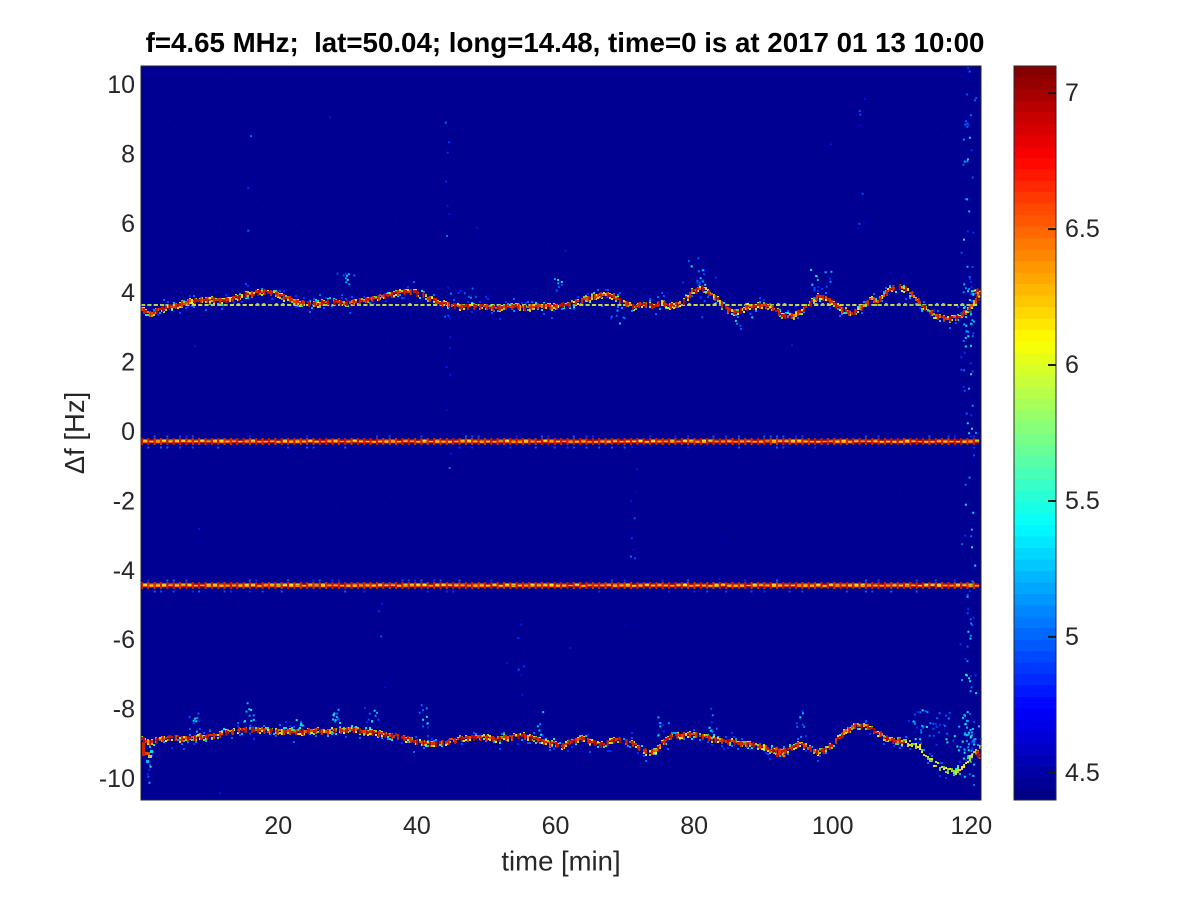 The image size is (1200, 905). I want to click on svg-text: 4, so click(128, 293).